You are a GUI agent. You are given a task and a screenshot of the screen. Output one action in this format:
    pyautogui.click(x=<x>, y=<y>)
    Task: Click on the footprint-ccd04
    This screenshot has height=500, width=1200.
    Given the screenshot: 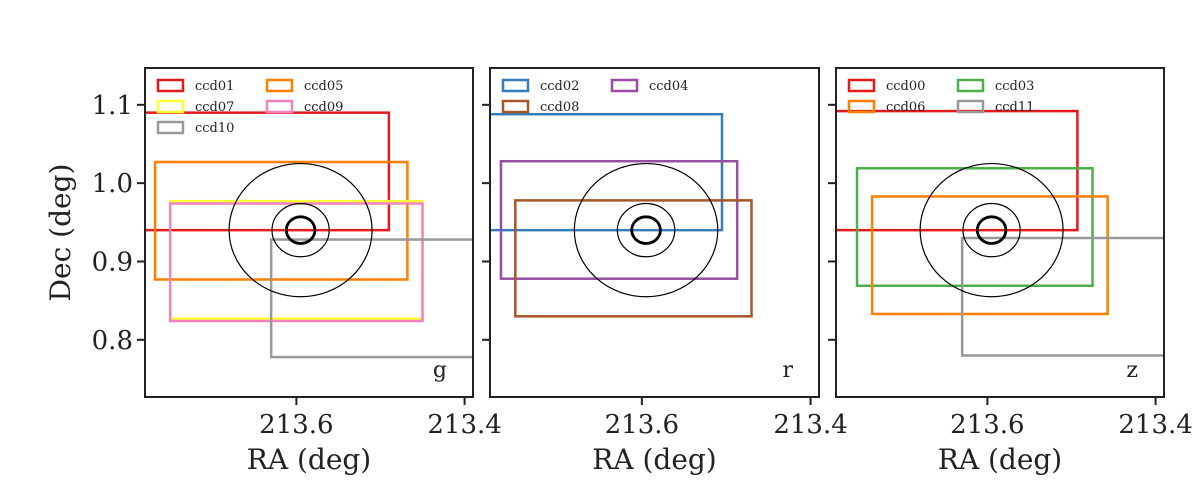 What is the action you would take?
    pyautogui.click(x=619, y=219)
    